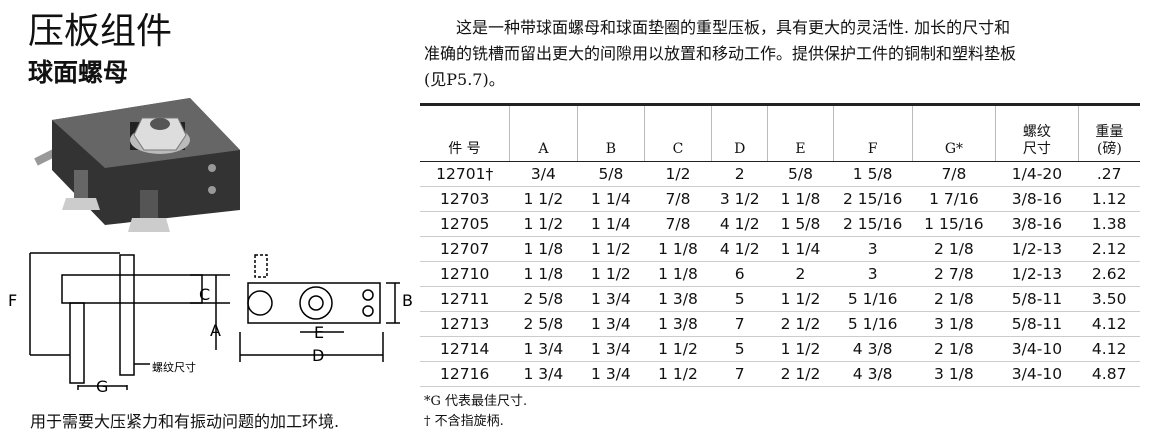 This screenshot has width=1163, height=447. I want to click on table-cell: 3/4, so click(543, 174).